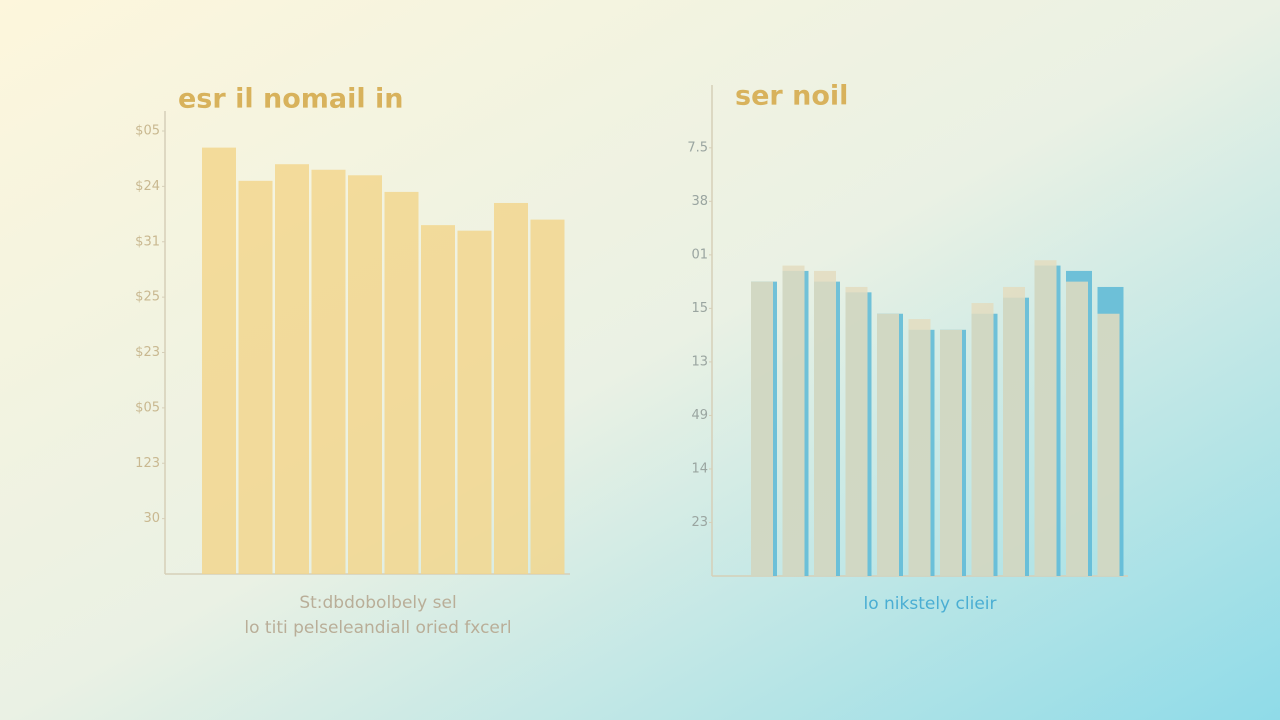  What do you see at coordinates (147, 463) in the screenshot?
I see `y-tick-label: 123` at bounding box center [147, 463].